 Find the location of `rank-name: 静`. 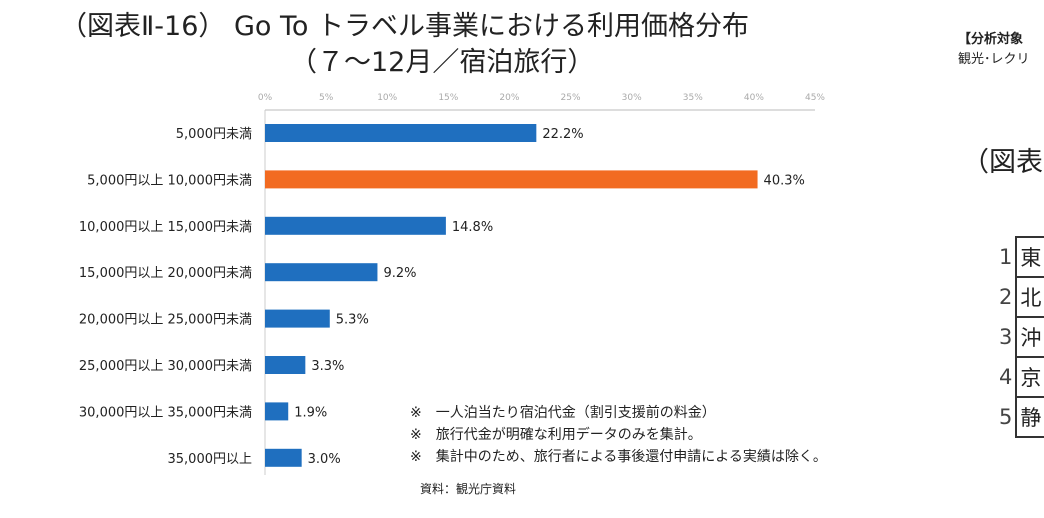

rank-name: 静 is located at coordinates (1029, 417).